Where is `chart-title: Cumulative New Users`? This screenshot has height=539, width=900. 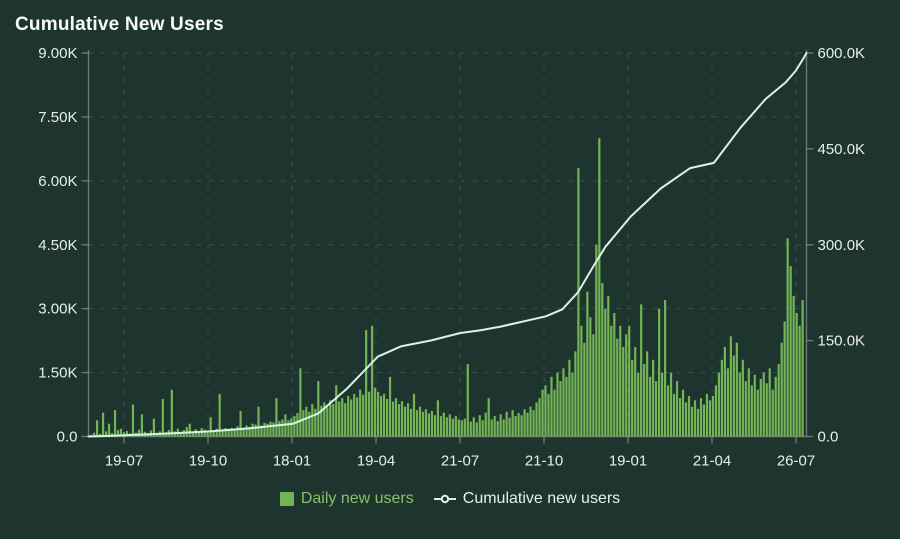
chart-title: Cumulative New Users is located at coordinates (119, 24).